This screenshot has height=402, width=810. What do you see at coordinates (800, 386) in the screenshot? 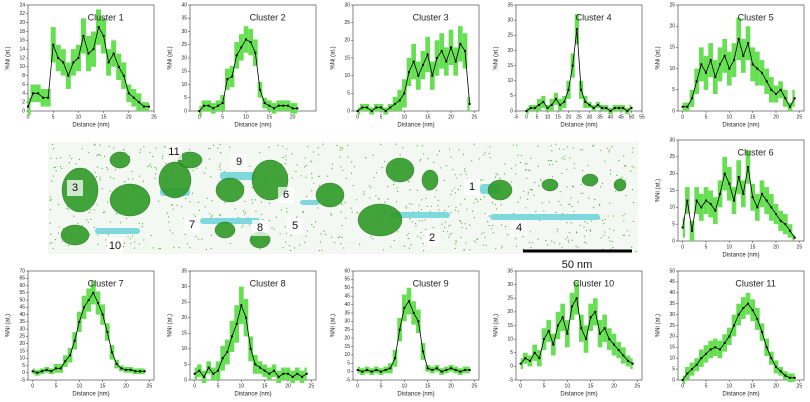
I see `x-tick-label: 25` at bounding box center [800, 386].